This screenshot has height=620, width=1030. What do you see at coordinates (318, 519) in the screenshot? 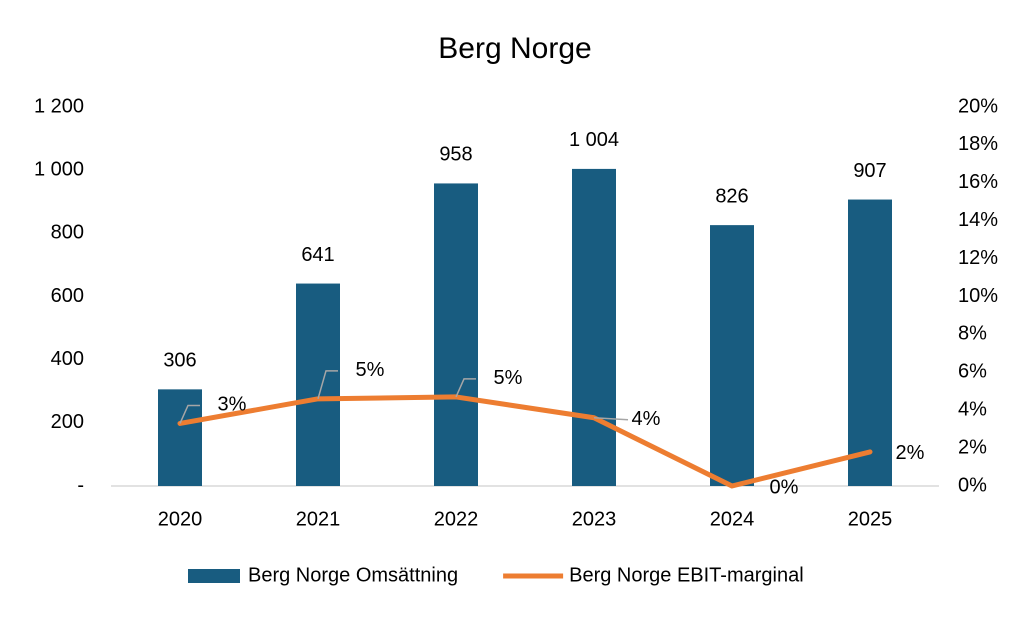
I see `x-tick-label: 2021` at bounding box center [318, 519].